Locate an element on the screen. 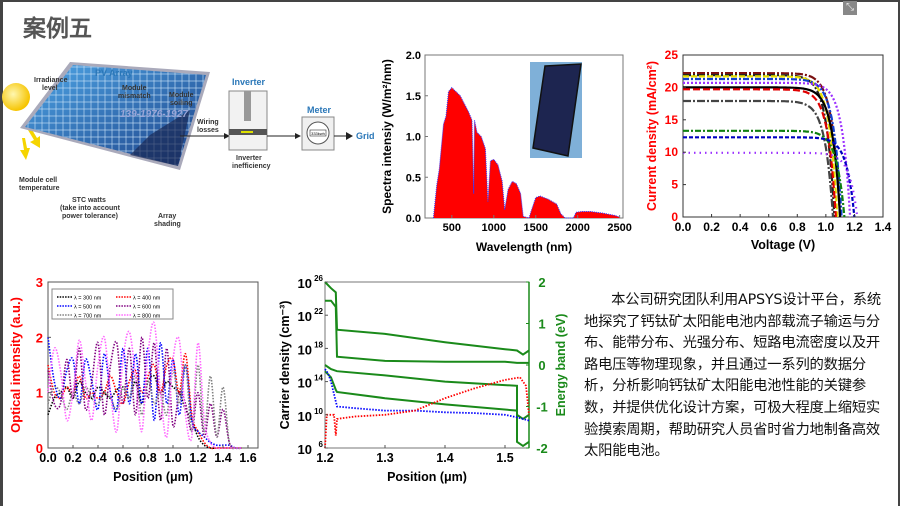 This screenshot has height=506, width=900. stc-label-3: power tolerance) is located at coordinates (90, 216).